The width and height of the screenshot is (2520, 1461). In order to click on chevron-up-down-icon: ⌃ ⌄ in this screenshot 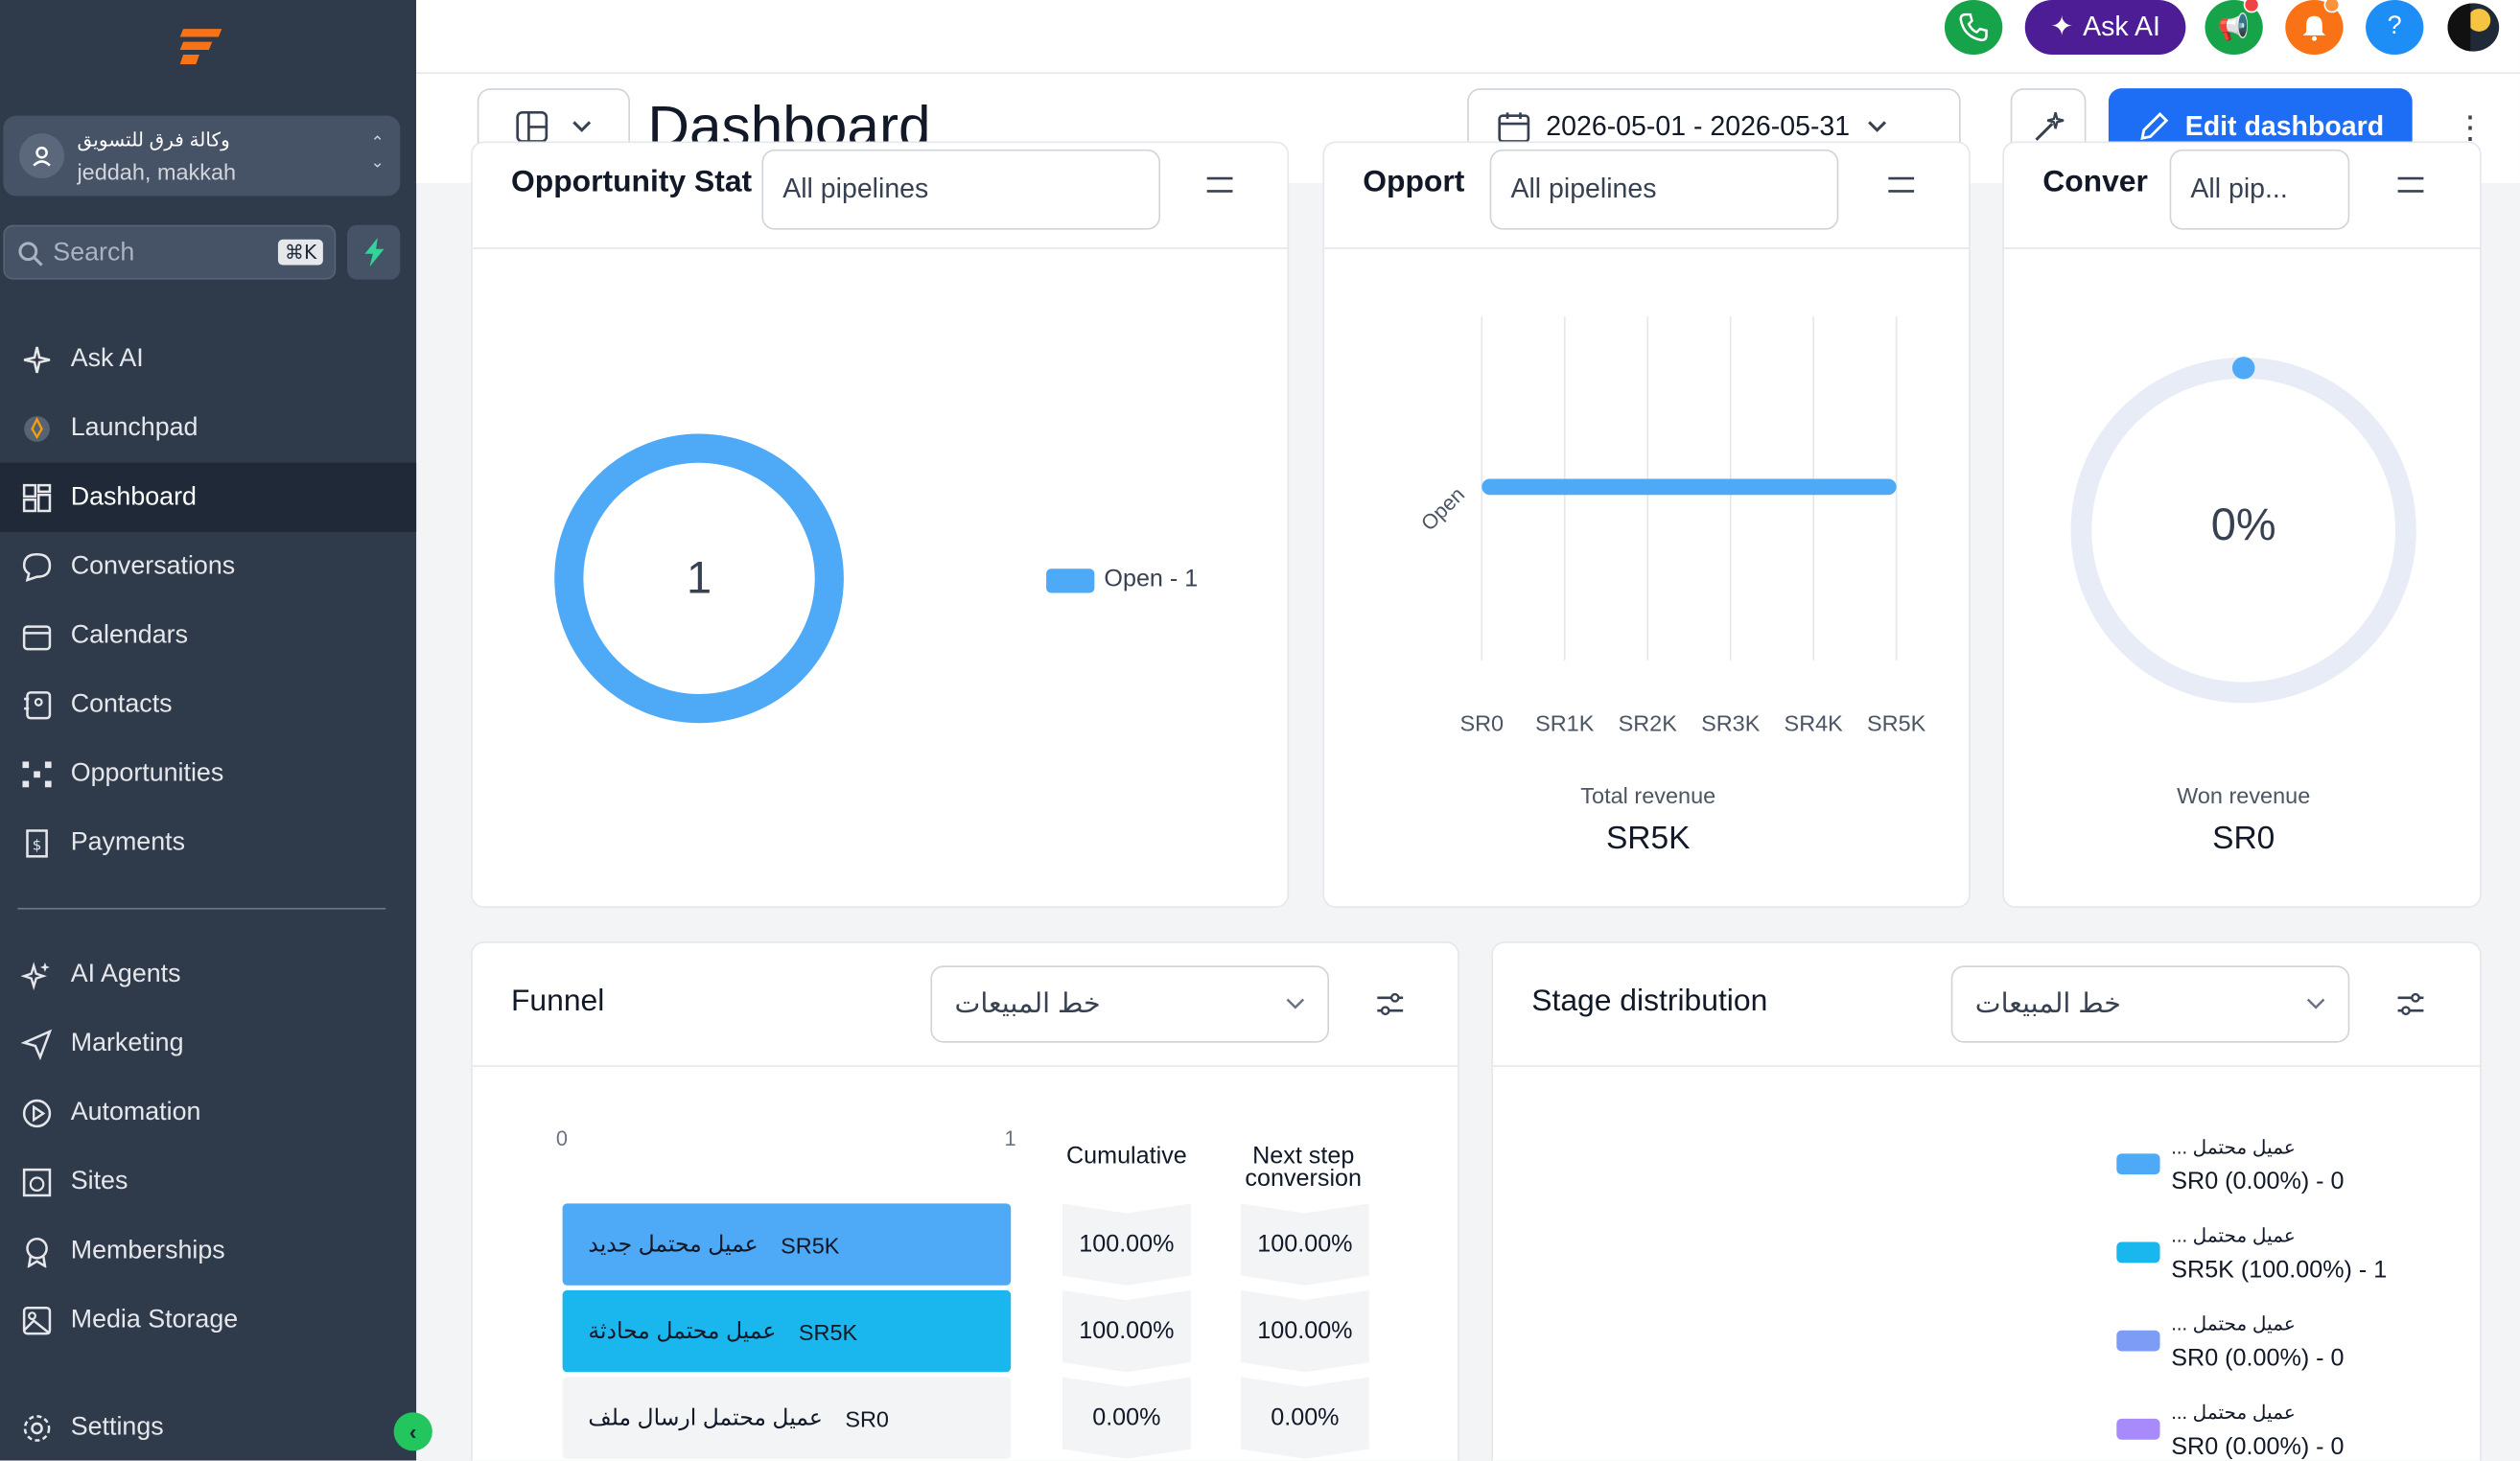, I will do `click(377, 153)`.